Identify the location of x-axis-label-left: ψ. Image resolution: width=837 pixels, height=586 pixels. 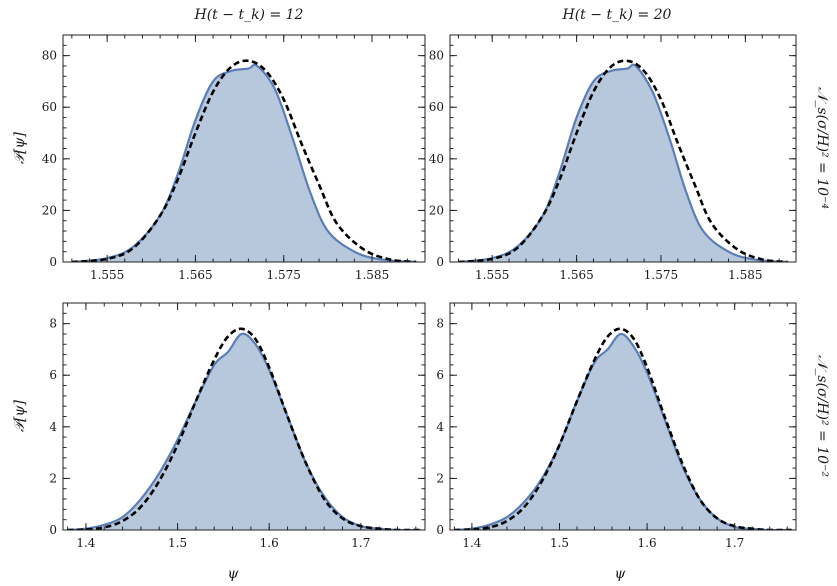
(234, 574).